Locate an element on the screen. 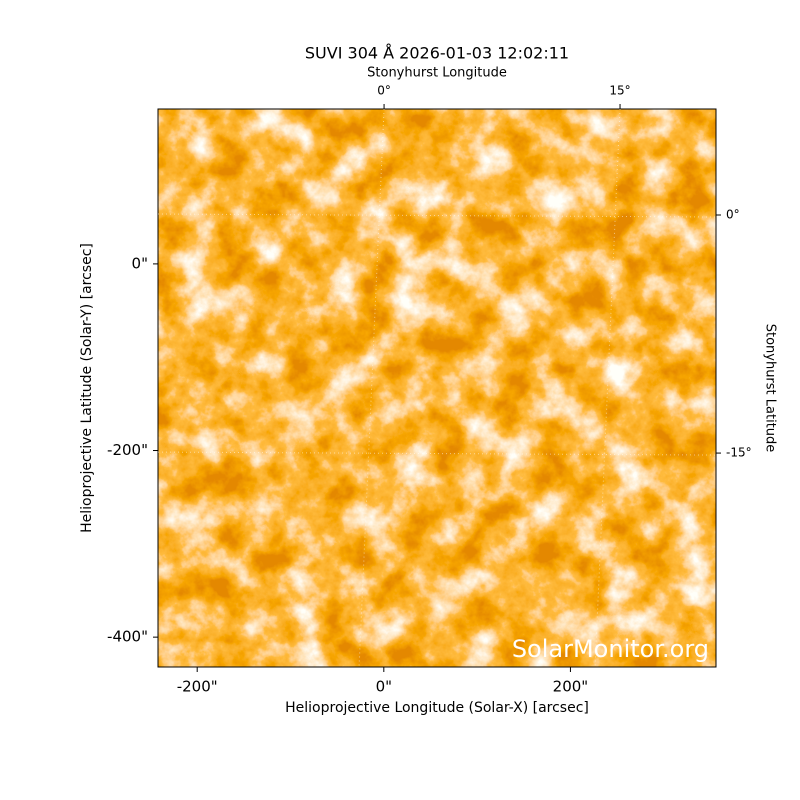  right-axis-label: Stonyhurst Latitude is located at coordinates (770, 388).